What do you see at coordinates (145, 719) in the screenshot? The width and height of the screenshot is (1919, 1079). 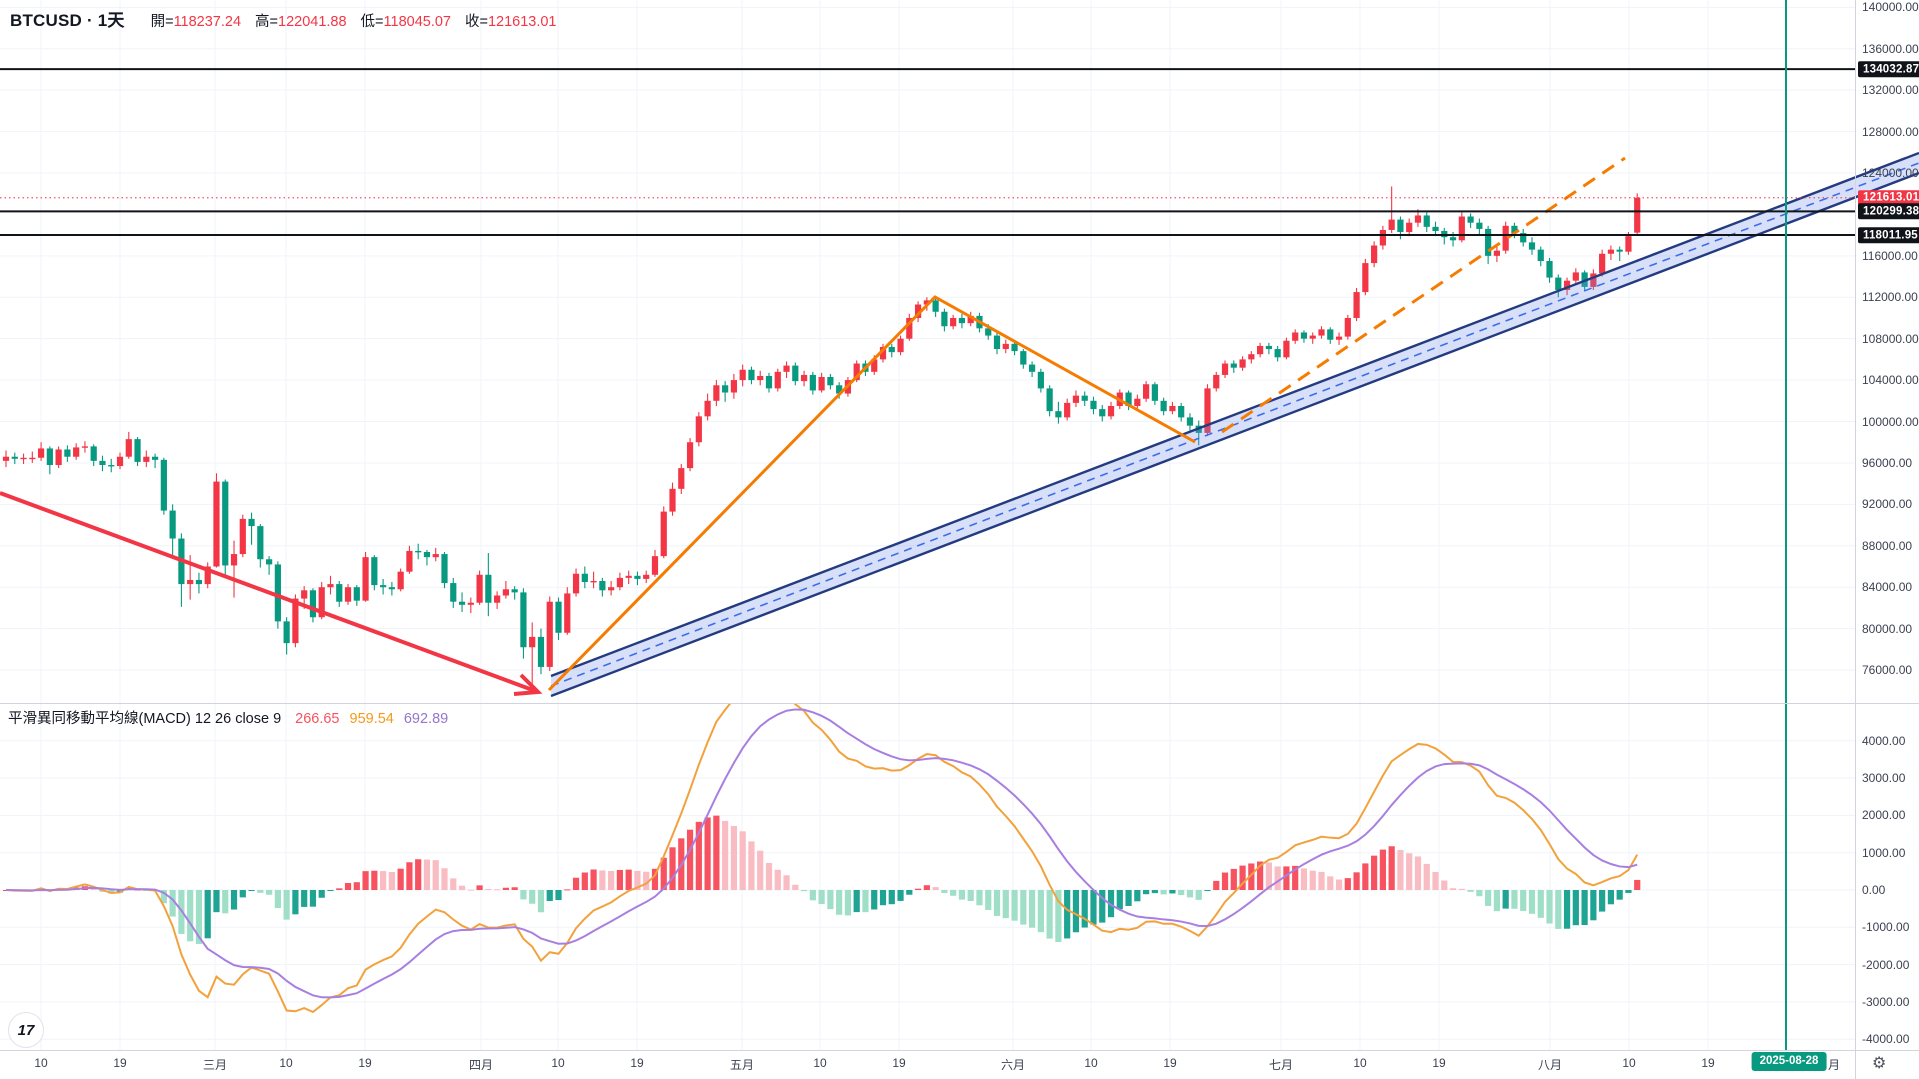 I see `macd-title: 平滑異同移動平均線(MACD) 12 26 close 9` at bounding box center [145, 719].